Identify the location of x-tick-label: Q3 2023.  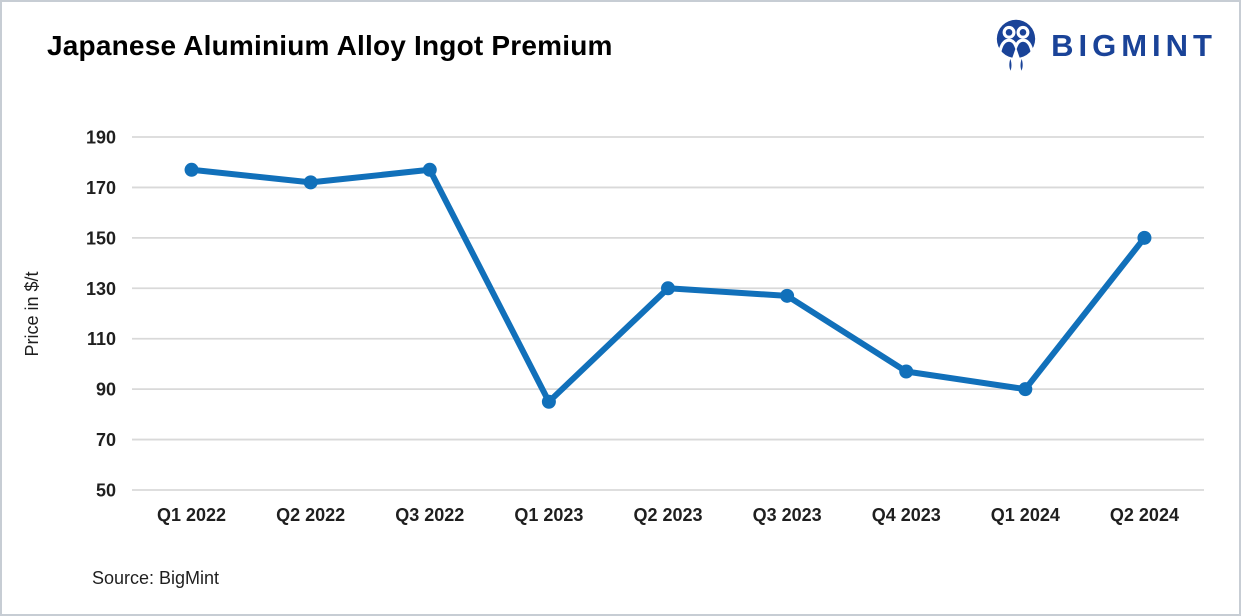
(787, 515).